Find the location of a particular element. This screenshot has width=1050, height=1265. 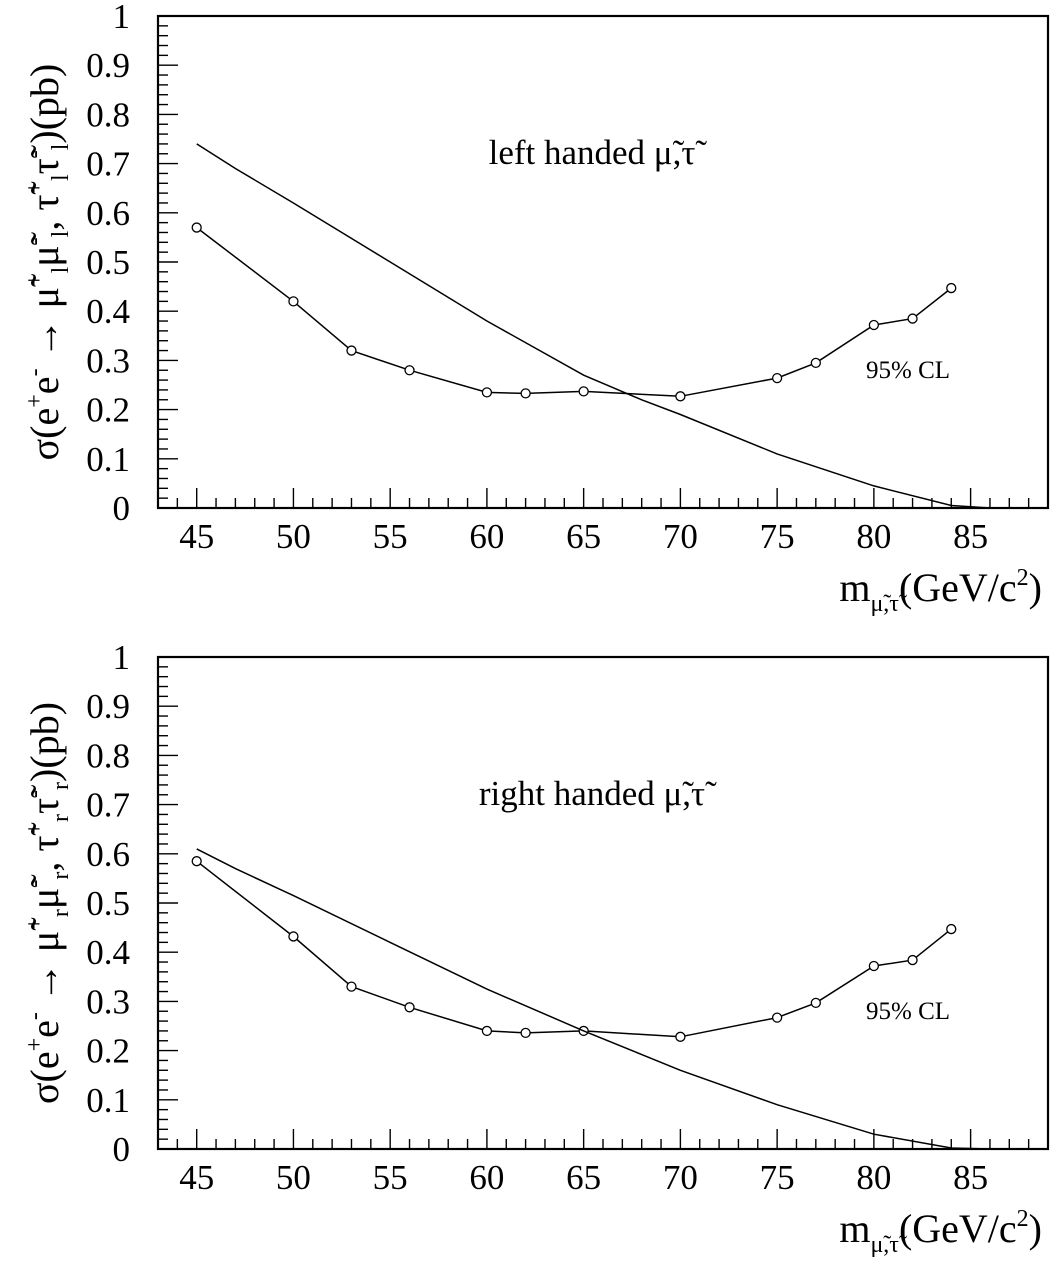

panel-label: right handed μ̃,τ̃ is located at coordinates (598, 793).